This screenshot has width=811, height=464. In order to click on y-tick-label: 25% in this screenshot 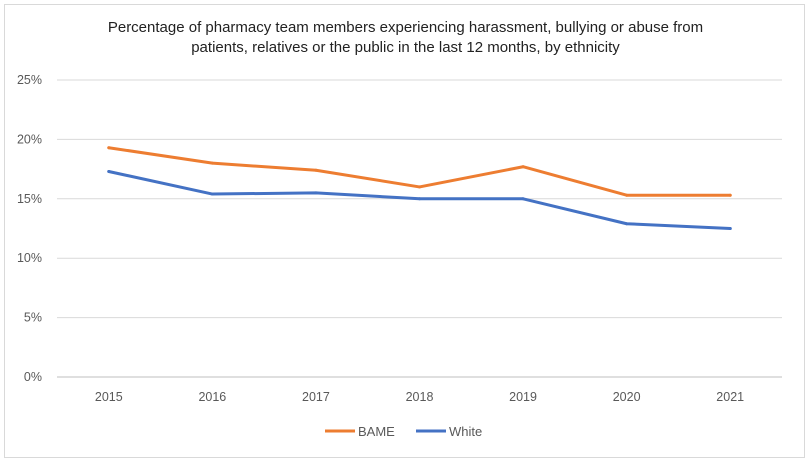, I will do `click(29, 80)`.